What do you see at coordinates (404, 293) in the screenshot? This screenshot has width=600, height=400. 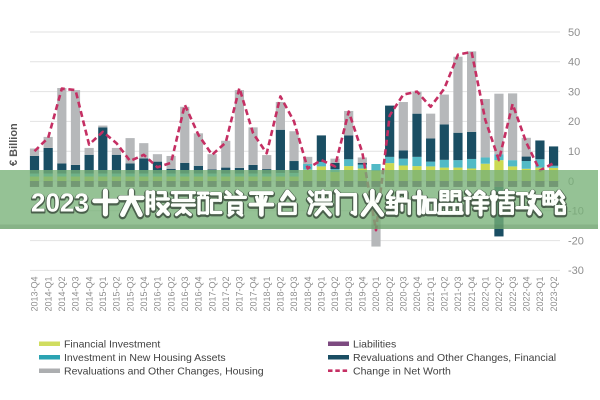 I see `svg-text: 2020-Q3` at bounding box center [404, 293].